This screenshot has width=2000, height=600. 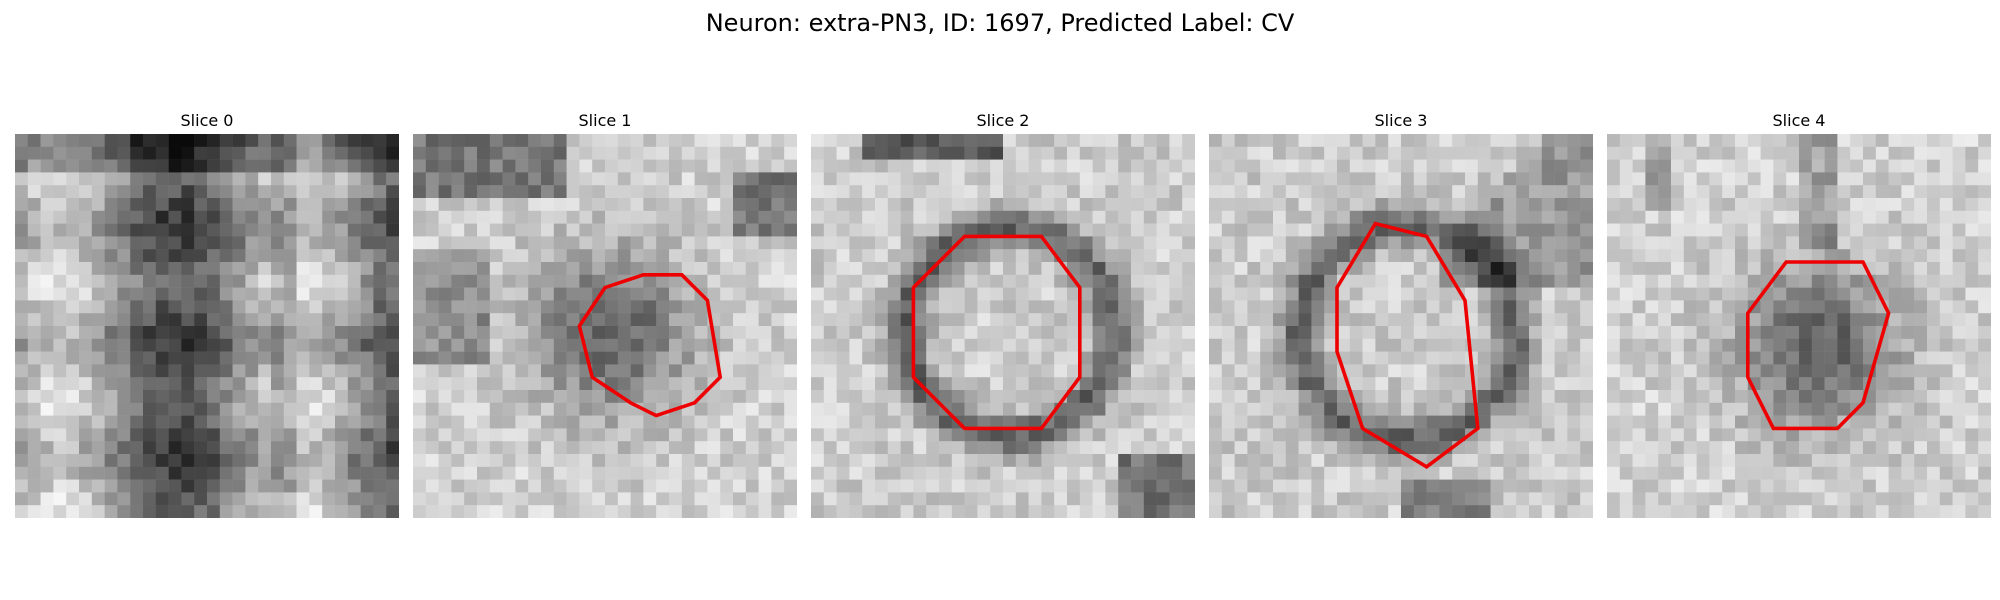 I want to click on slice-panel-1: Slice 1, so click(x=605, y=313).